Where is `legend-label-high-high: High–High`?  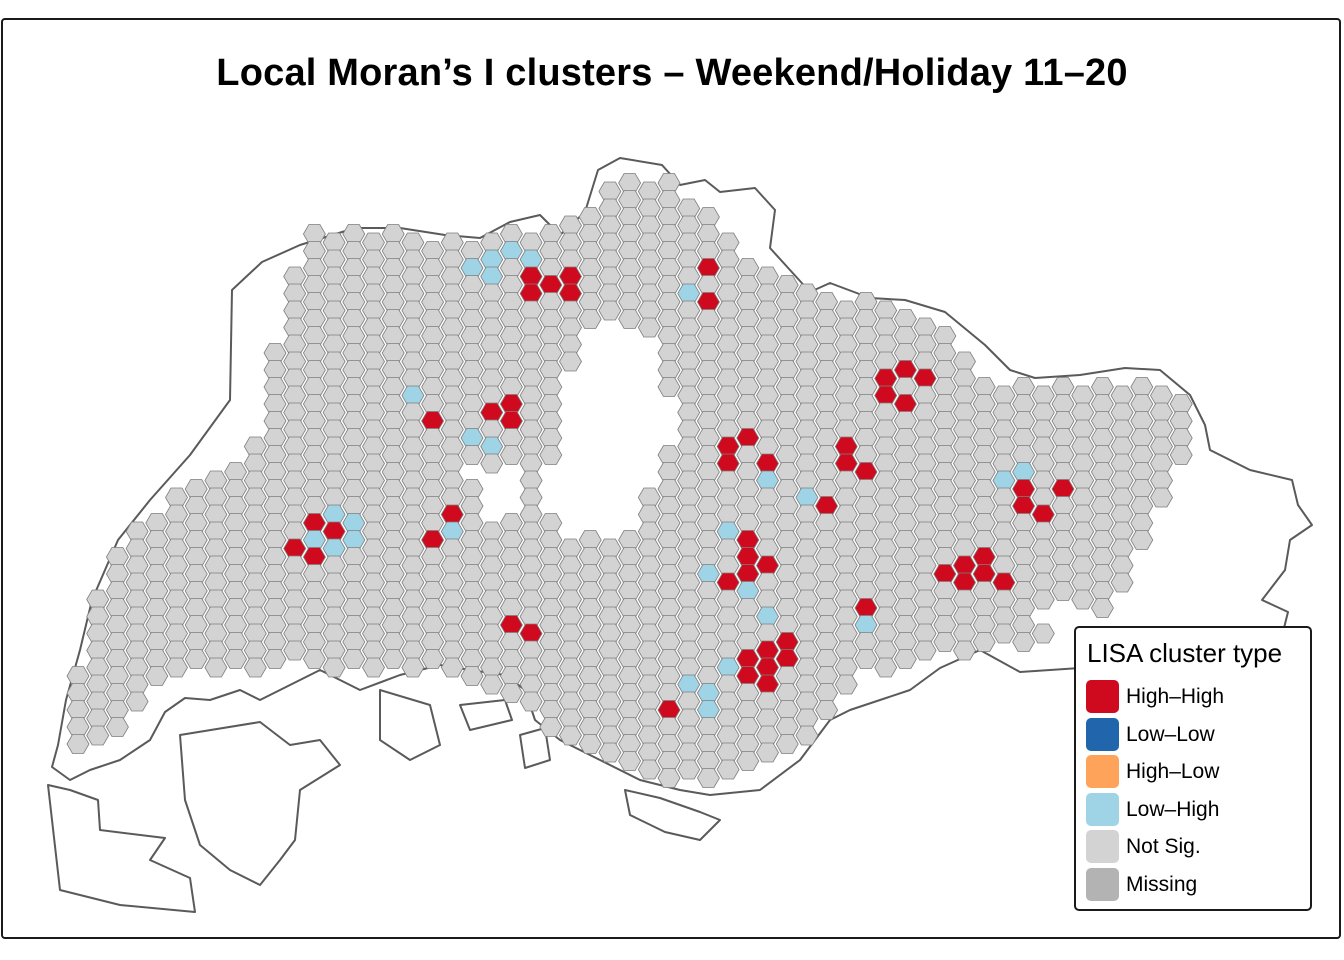 legend-label-high-high: High–High is located at coordinates (1175, 696).